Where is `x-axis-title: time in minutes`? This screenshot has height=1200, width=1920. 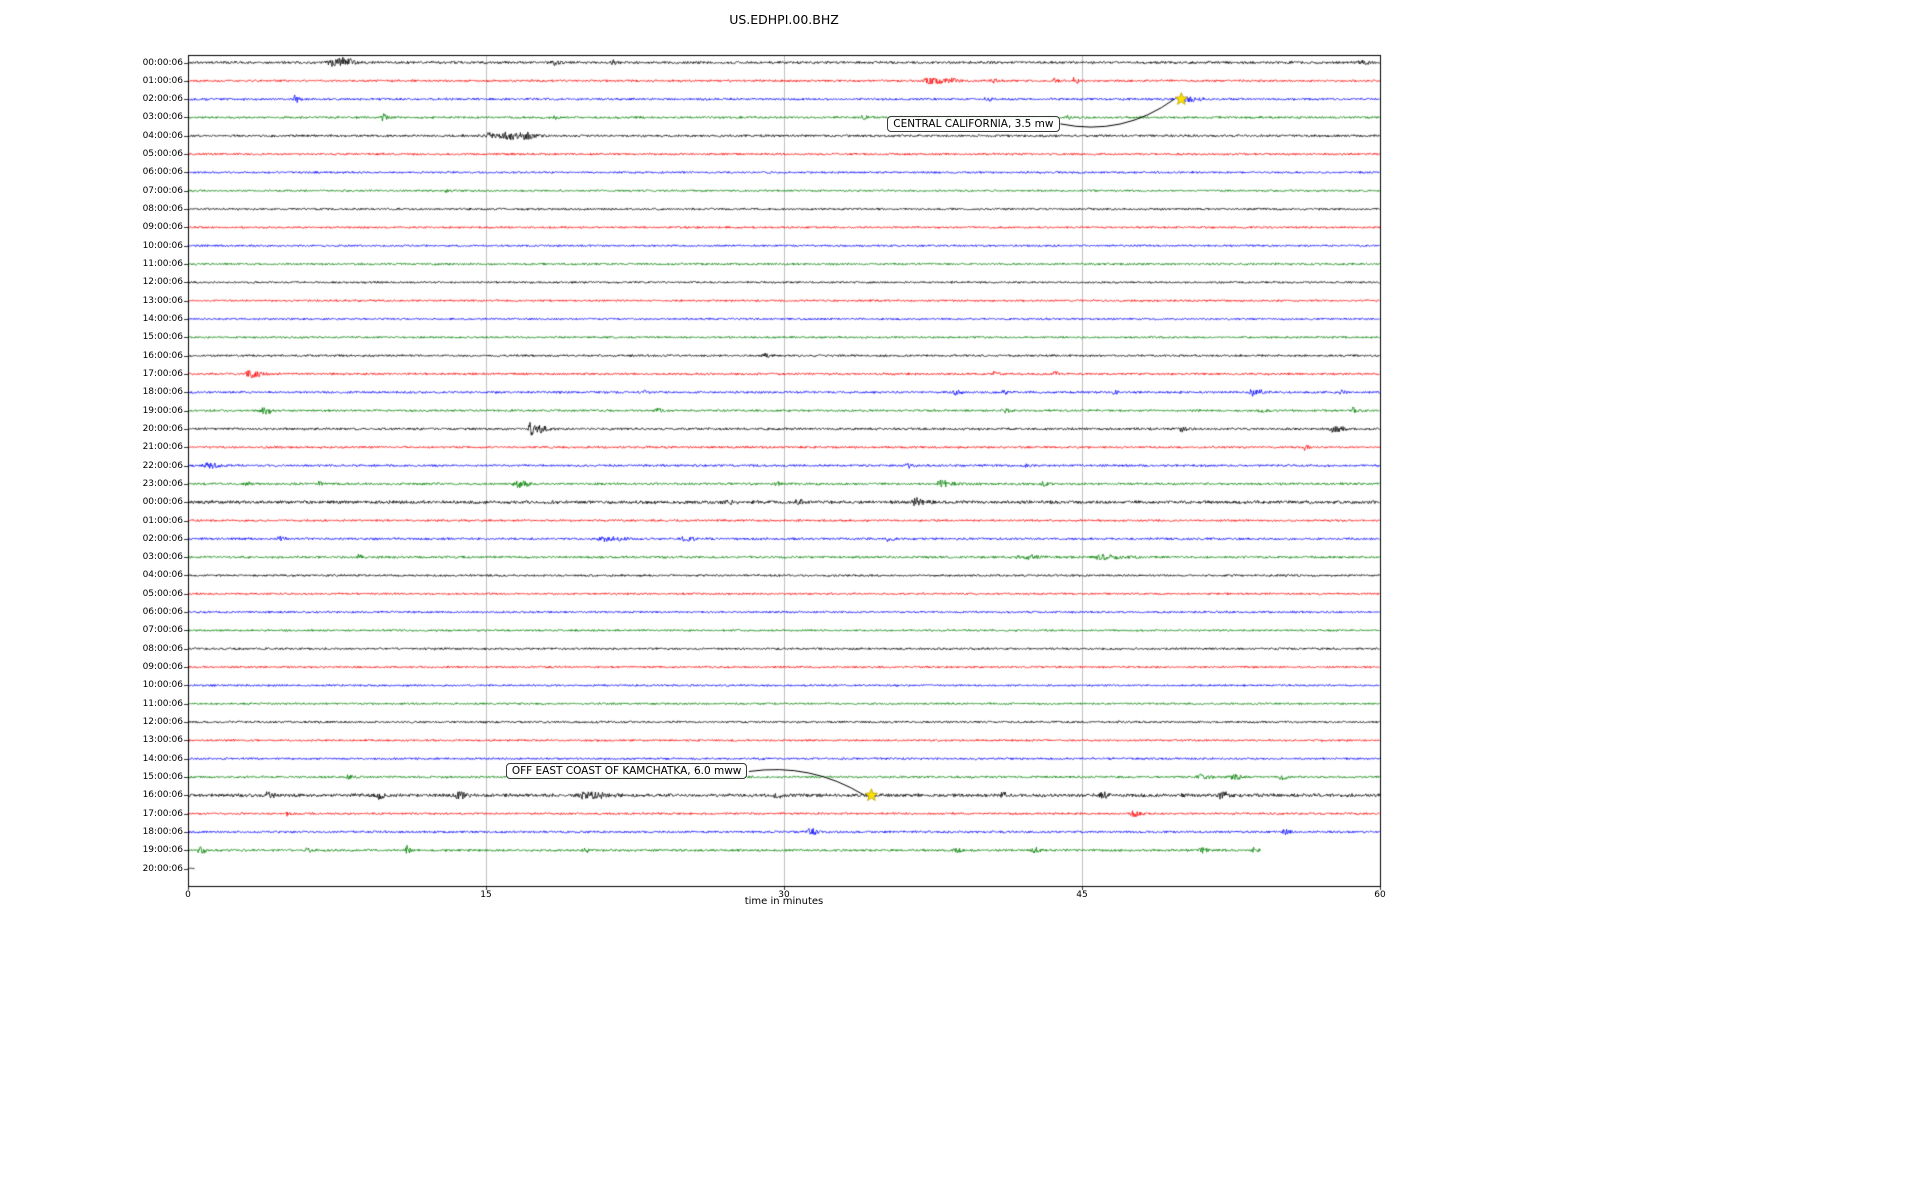
x-axis-title: time in minutes is located at coordinates (784, 901).